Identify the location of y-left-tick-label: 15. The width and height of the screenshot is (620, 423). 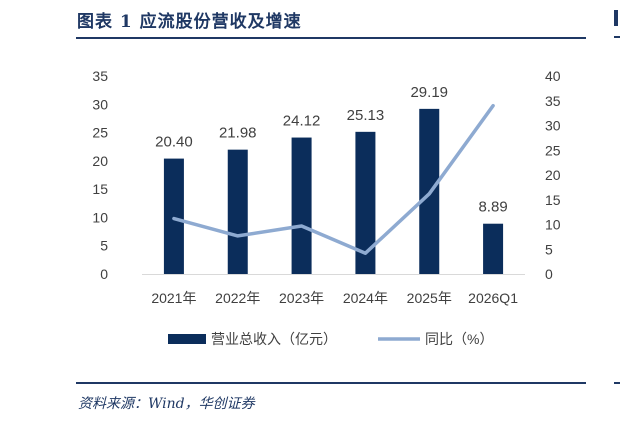
(100, 189).